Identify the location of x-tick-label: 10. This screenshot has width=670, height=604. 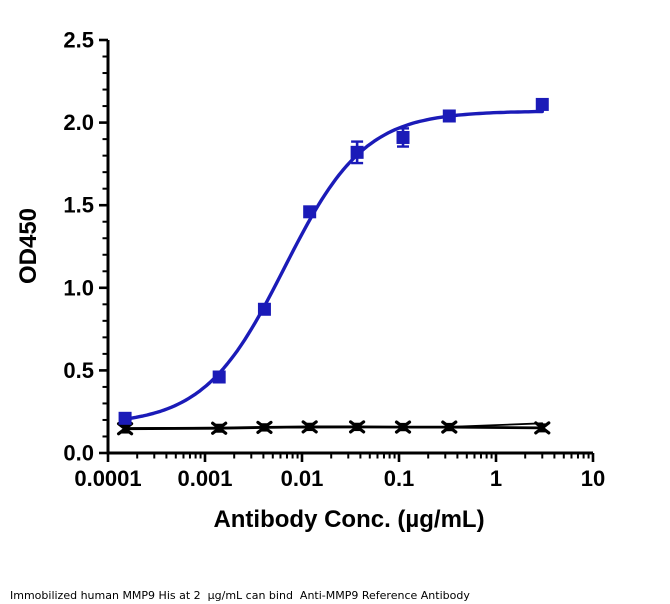
(593, 478).